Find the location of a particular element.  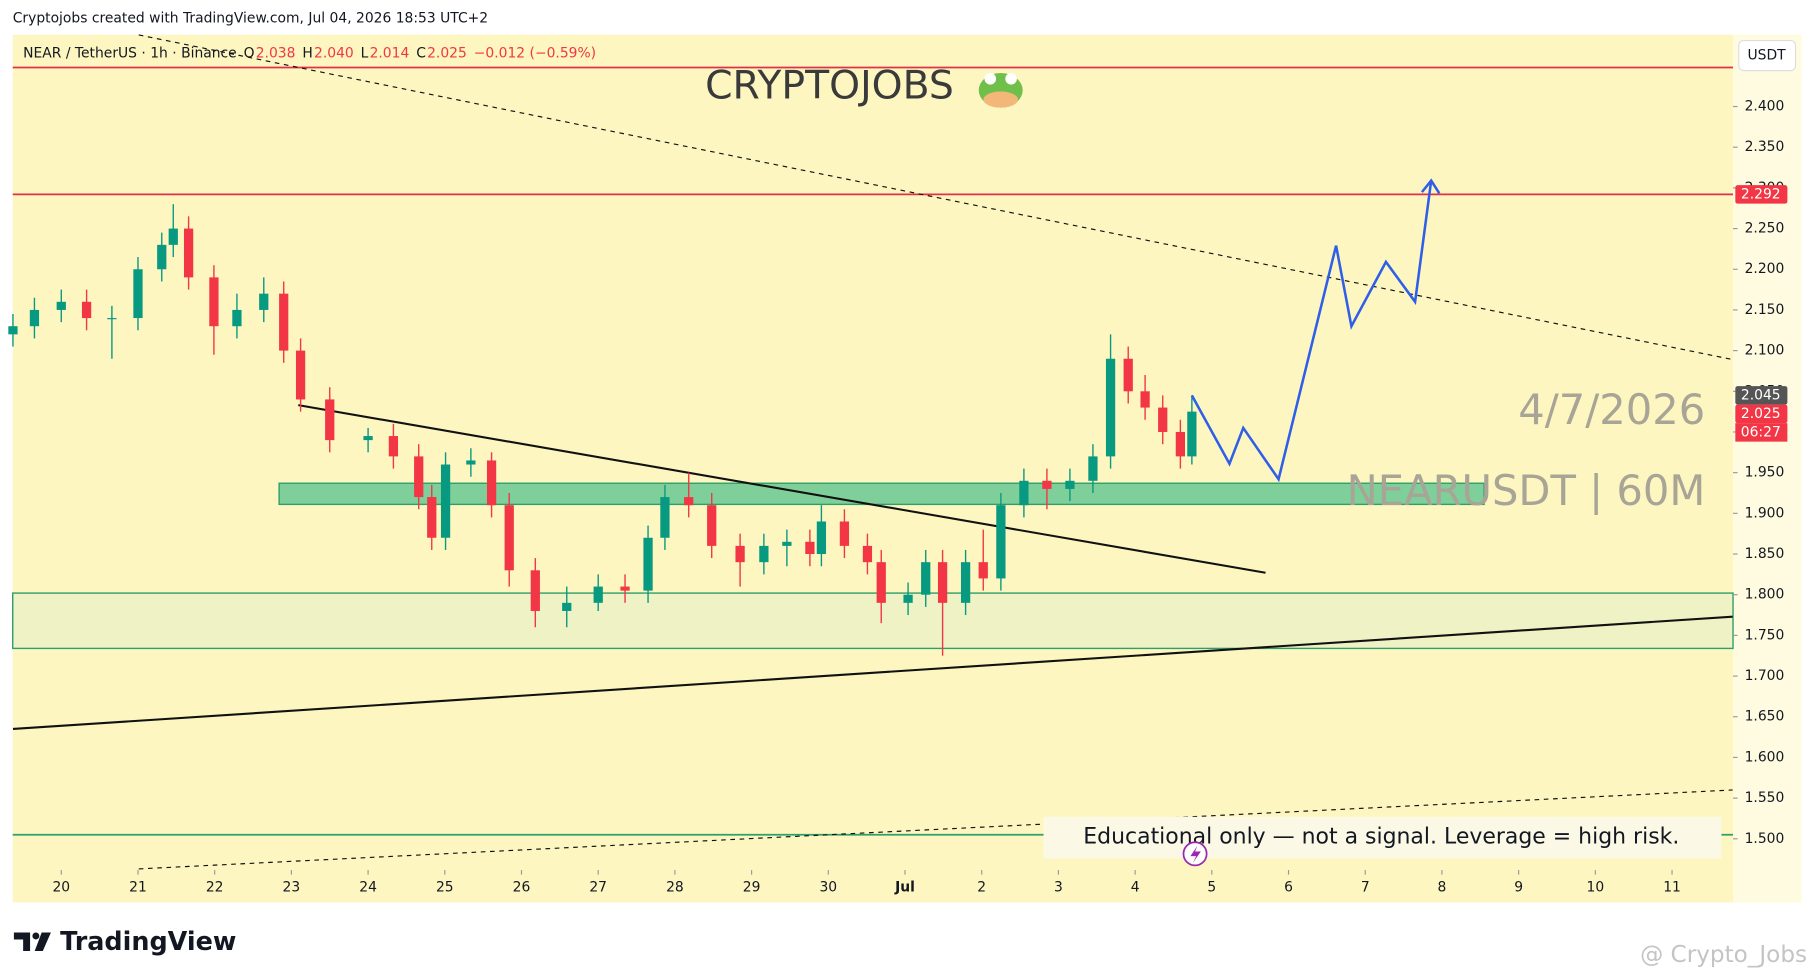

y-tick-label: 2.350 is located at coordinates (1765, 147).